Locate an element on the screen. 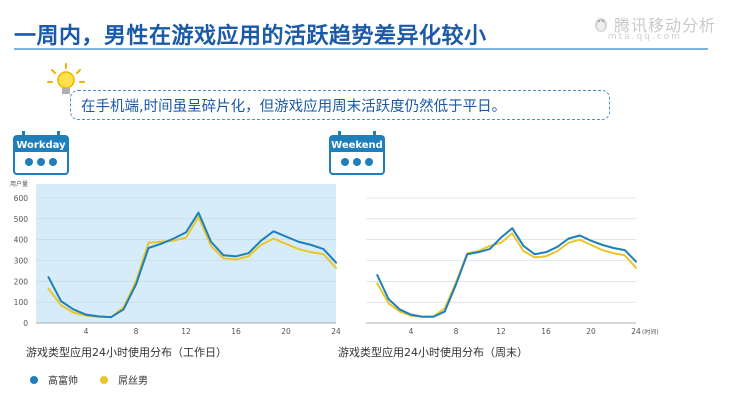 The width and height of the screenshot is (734, 400). weekend-line-chart: 4 8 12 16 20 24 (时间) is located at coordinates (512, 266).